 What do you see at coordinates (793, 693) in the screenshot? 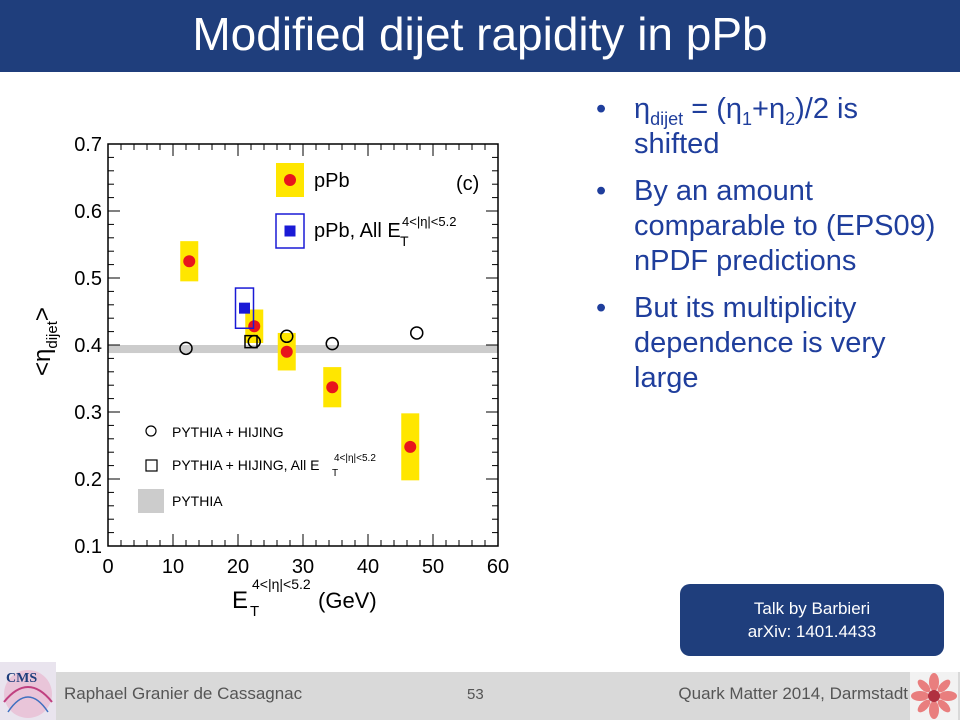
I see `footer-conference: Quark Matter 2014, Darmstadt` at bounding box center [793, 693].